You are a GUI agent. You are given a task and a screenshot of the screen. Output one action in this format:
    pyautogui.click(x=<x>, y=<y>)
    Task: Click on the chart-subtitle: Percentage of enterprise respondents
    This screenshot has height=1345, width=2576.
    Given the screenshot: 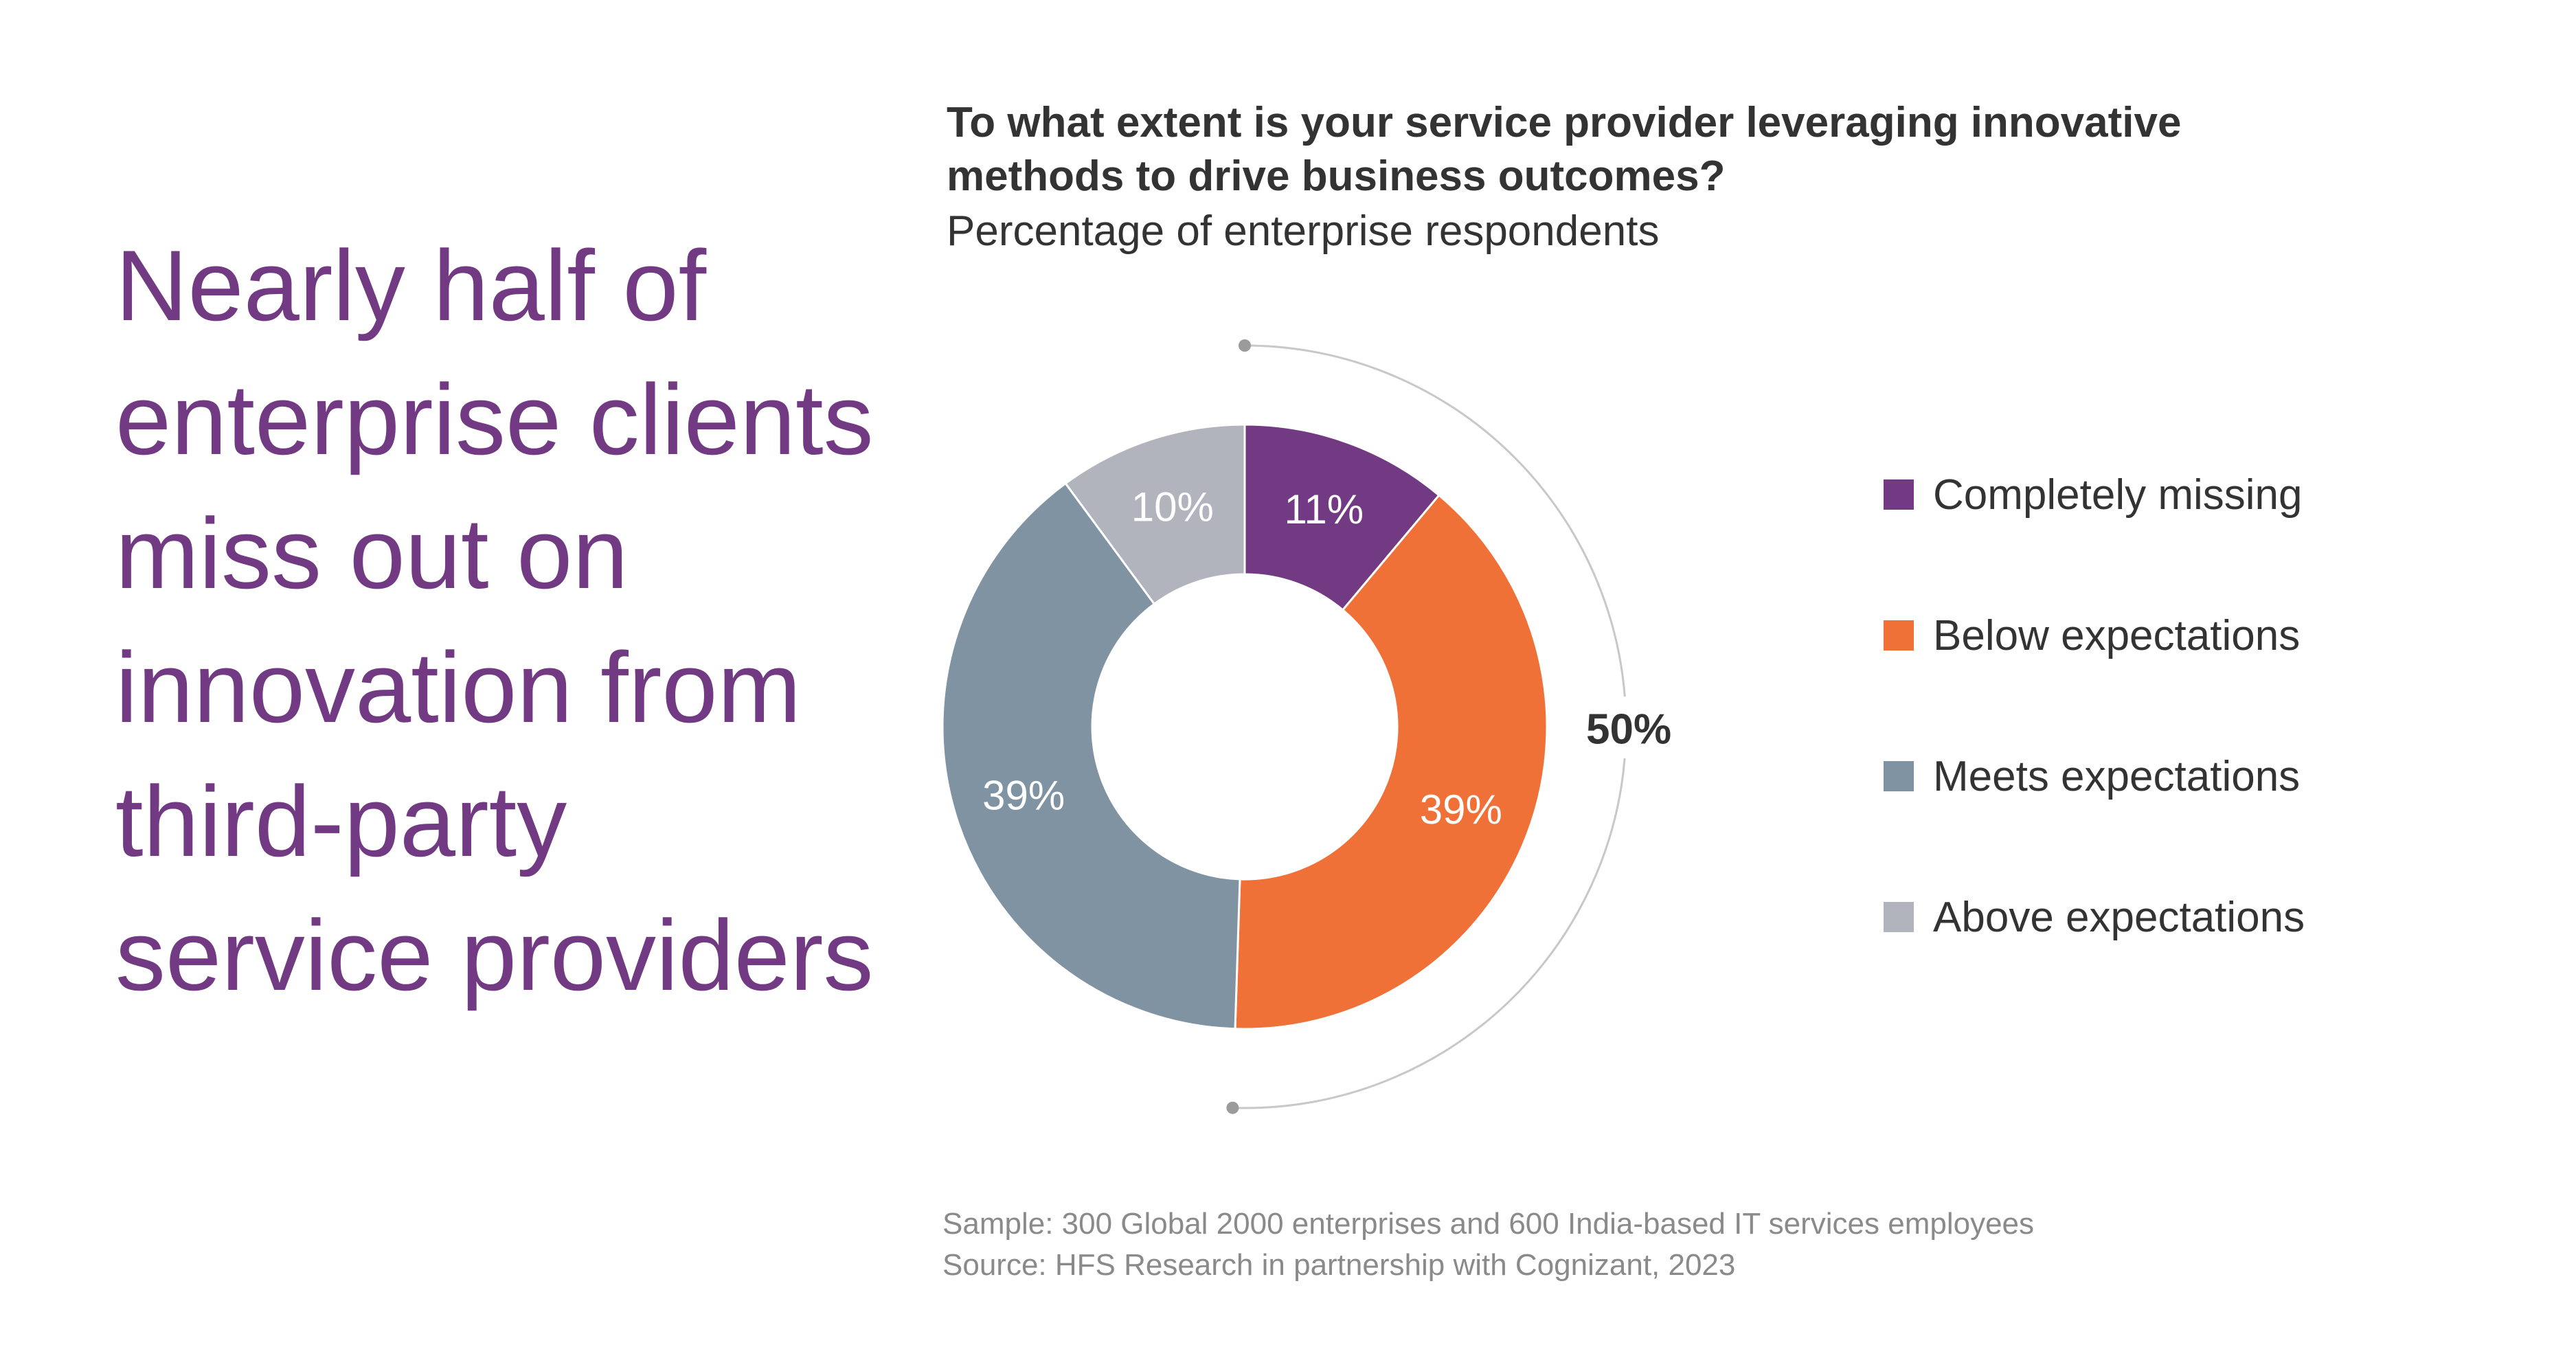 What is the action you would take?
    pyautogui.click(x=1303, y=231)
    